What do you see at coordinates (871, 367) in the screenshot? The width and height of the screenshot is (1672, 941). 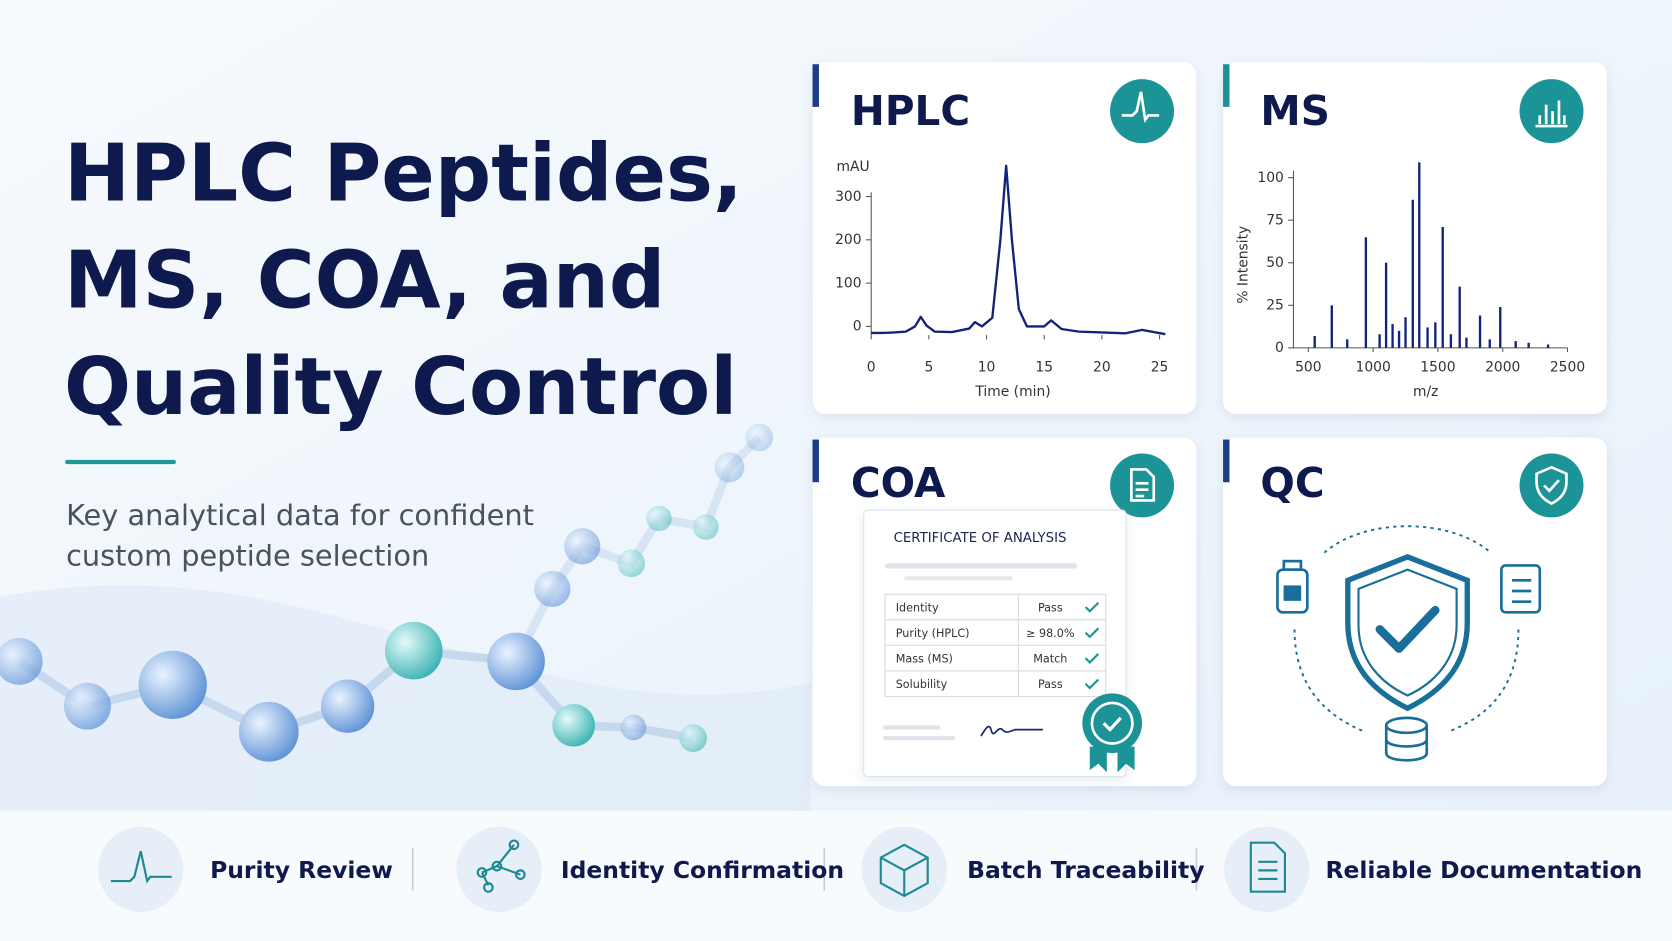 I see `x-tick-label: 0` at bounding box center [871, 367].